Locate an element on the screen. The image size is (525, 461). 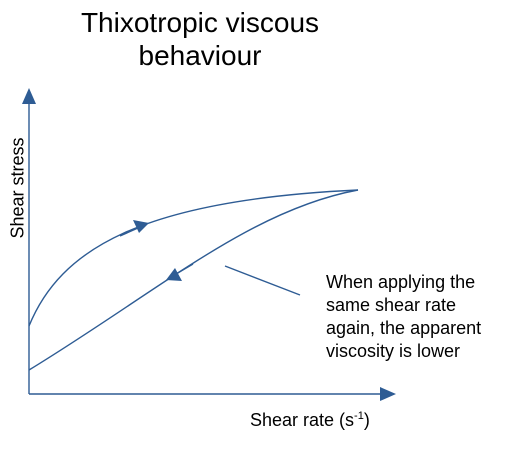
y-axis-label: Shear stress is located at coordinates (17, 188).